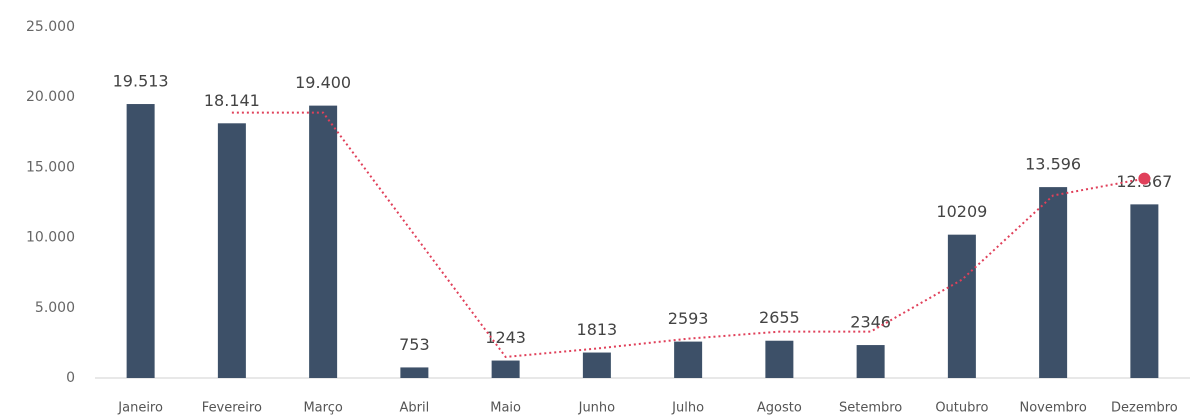 The image size is (1196, 417). I want to click on y-tick-label: 10.000, so click(50, 238).